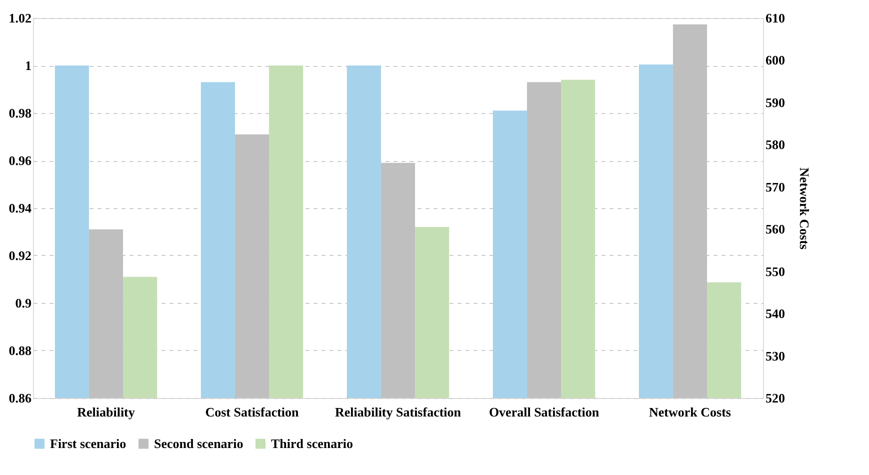  What do you see at coordinates (775, 144) in the screenshot?
I see `y2-tick-label: 580` at bounding box center [775, 144].